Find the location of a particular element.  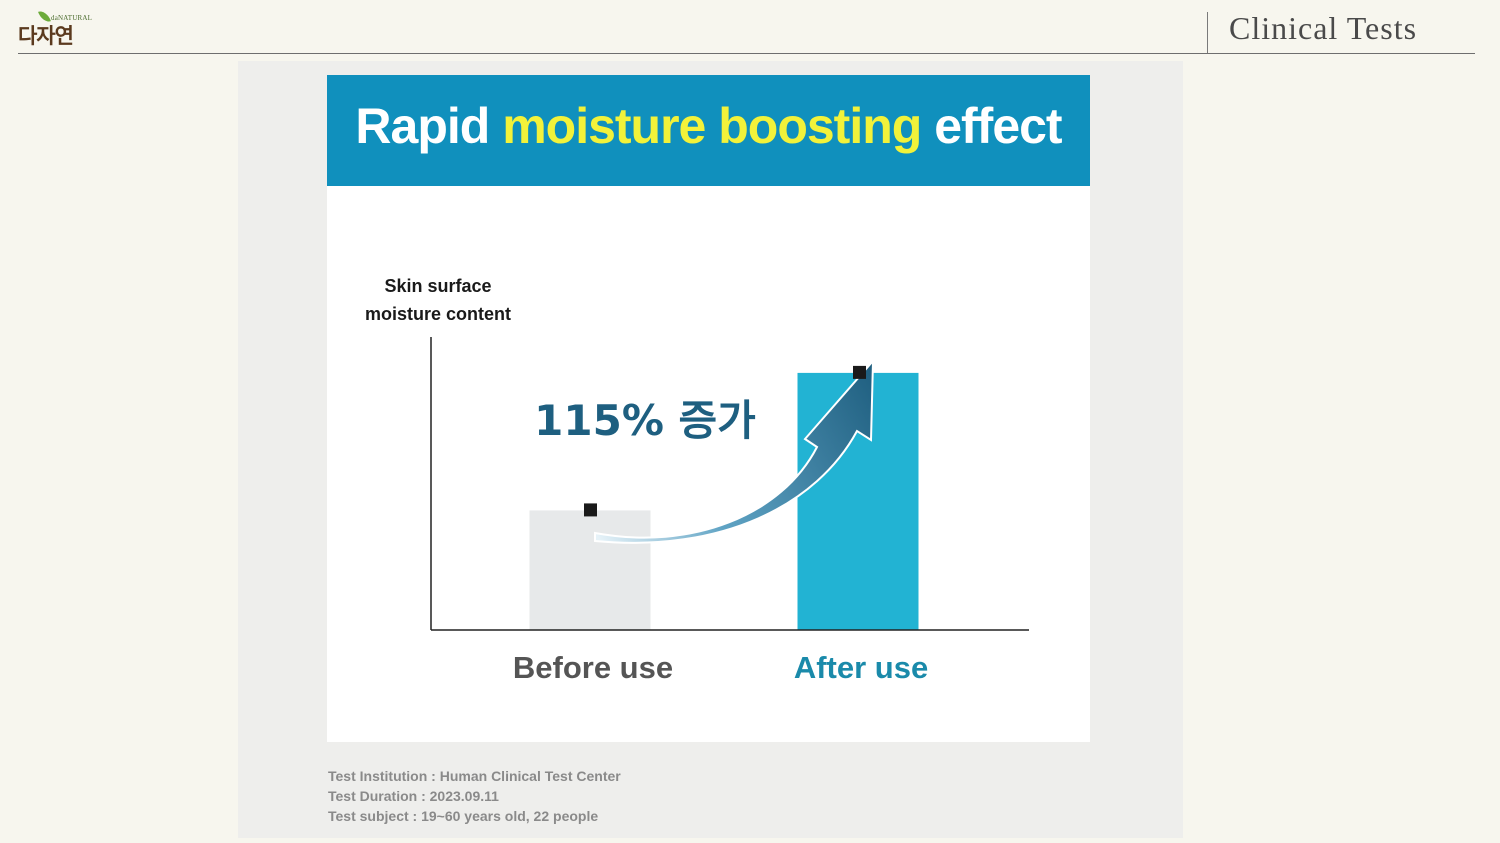

logo-korean-text: 다자연 is located at coordinates (46, 36).